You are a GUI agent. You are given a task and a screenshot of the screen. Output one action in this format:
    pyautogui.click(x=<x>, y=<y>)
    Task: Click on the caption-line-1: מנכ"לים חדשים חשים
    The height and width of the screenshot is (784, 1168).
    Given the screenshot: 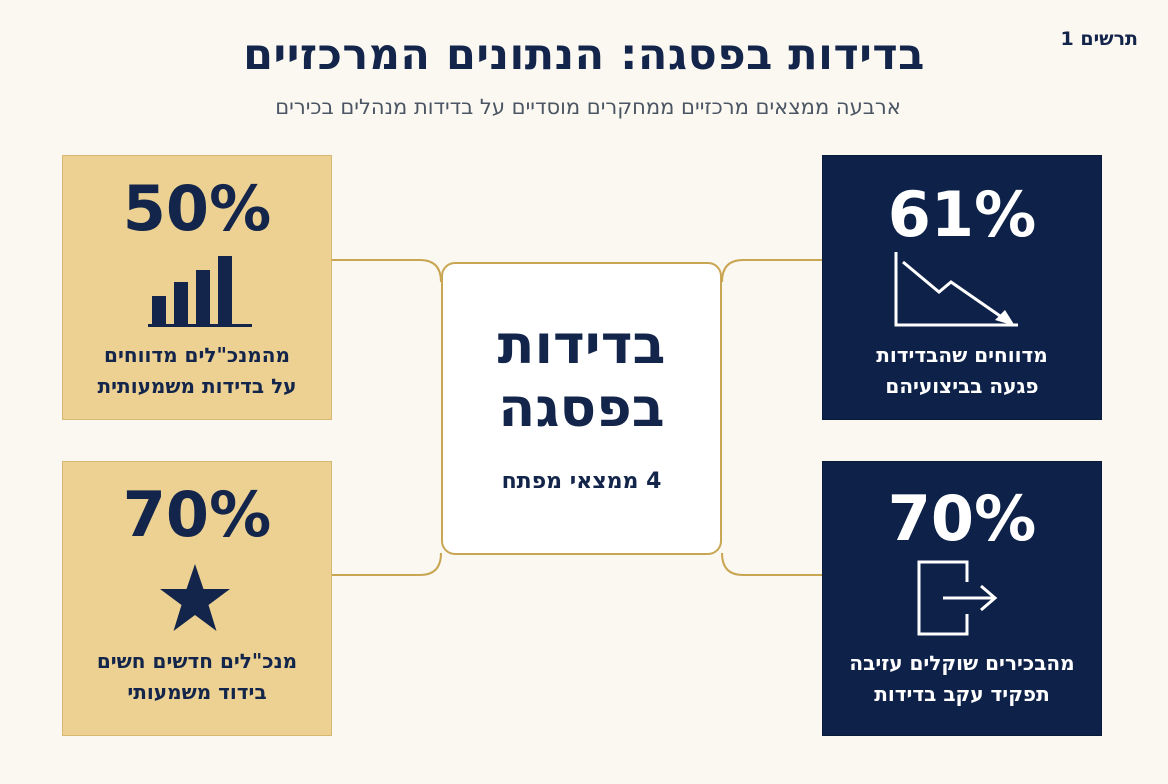 What is the action you would take?
    pyautogui.click(x=197, y=661)
    